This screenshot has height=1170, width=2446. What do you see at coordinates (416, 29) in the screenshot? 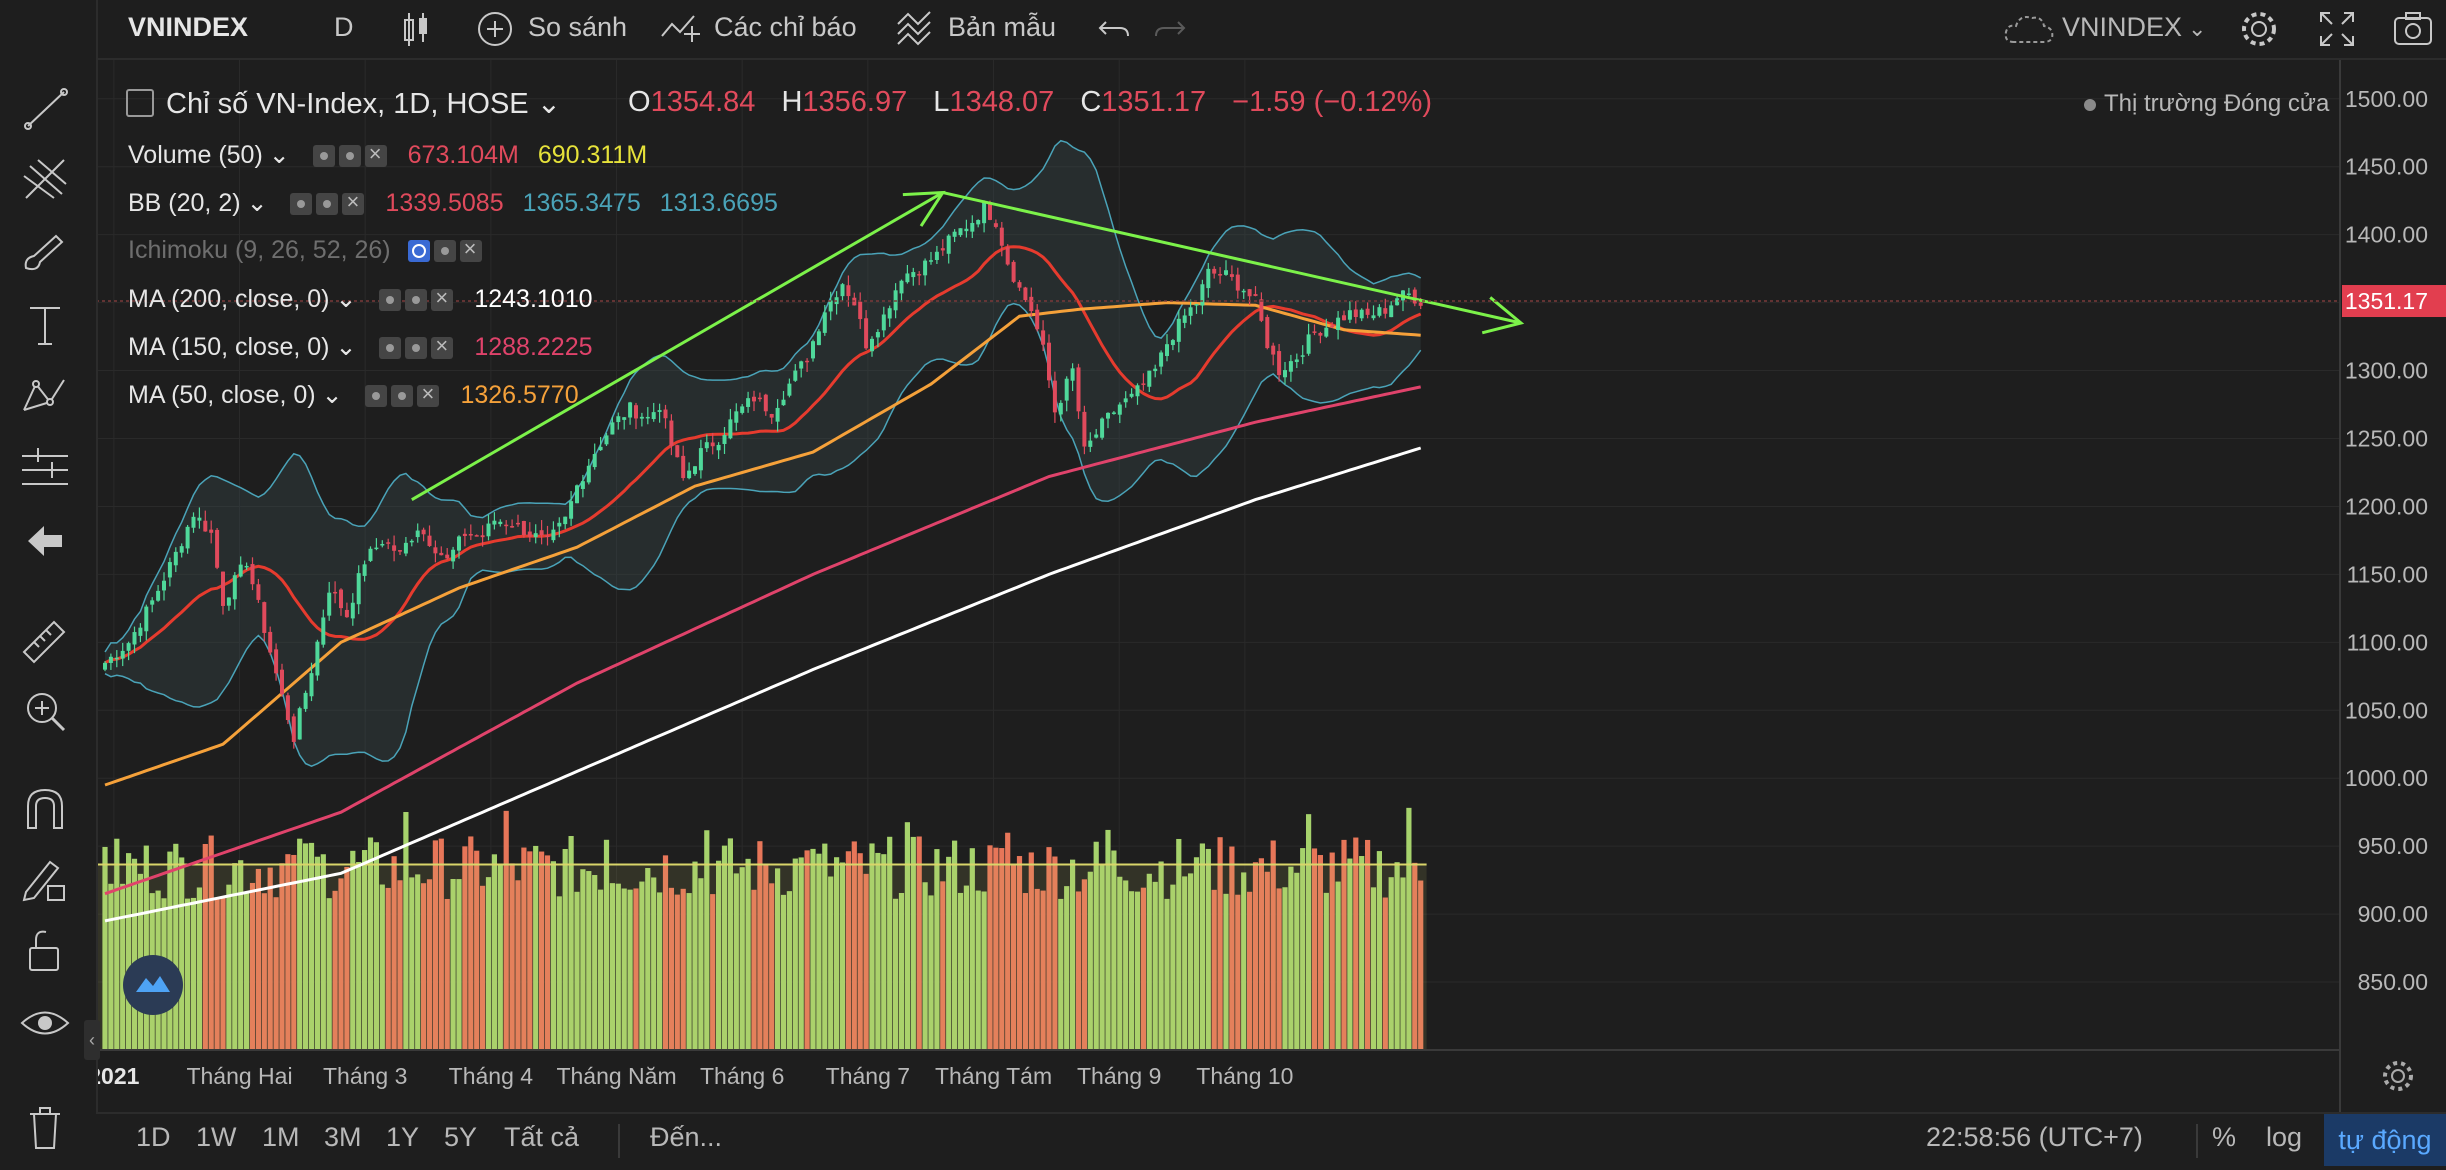
I see `candle-style-icon` at bounding box center [416, 29].